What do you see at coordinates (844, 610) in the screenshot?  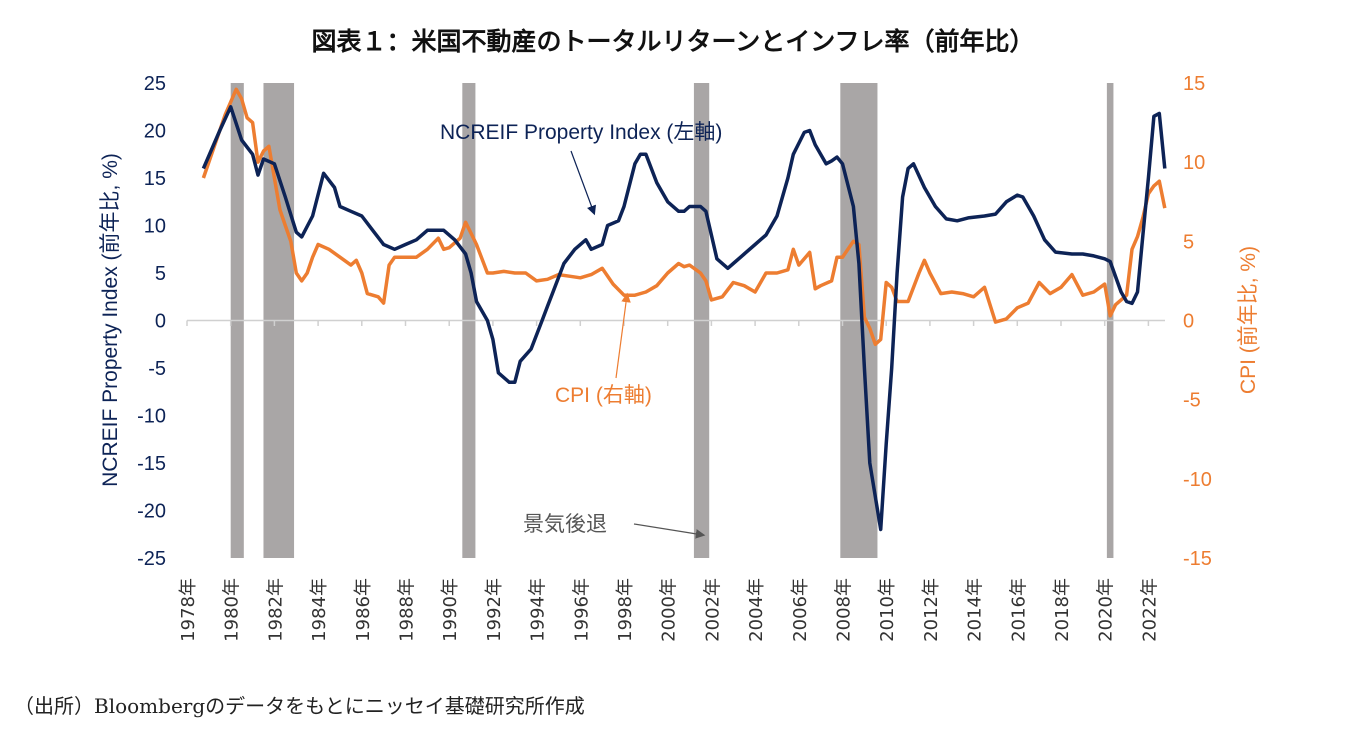 I see `x-tick-label: 2008年` at bounding box center [844, 610].